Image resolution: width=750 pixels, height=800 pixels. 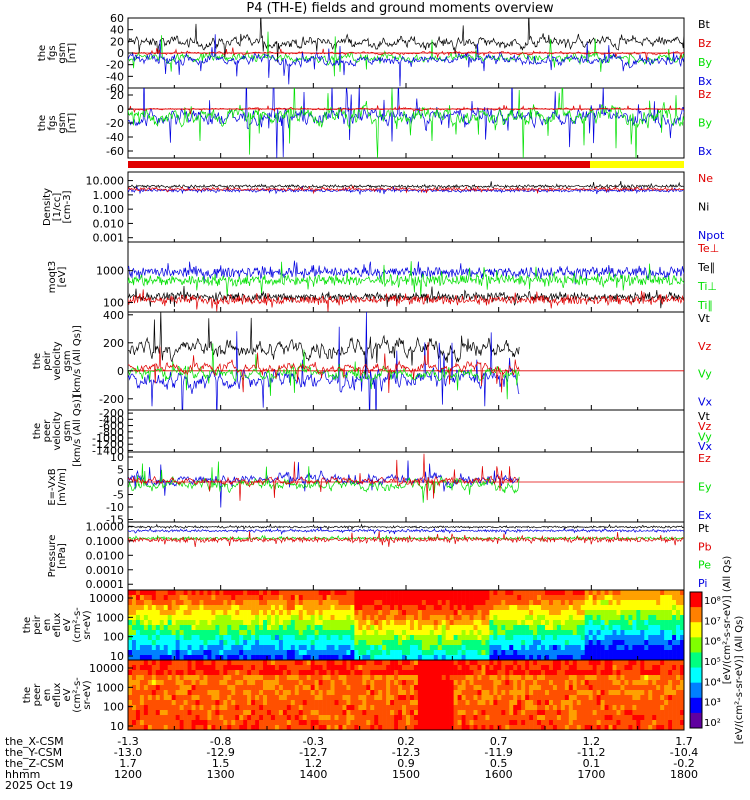 What do you see at coordinates (117, 656) in the screenshot?
I see `ytick-label: 10` at bounding box center [117, 656].